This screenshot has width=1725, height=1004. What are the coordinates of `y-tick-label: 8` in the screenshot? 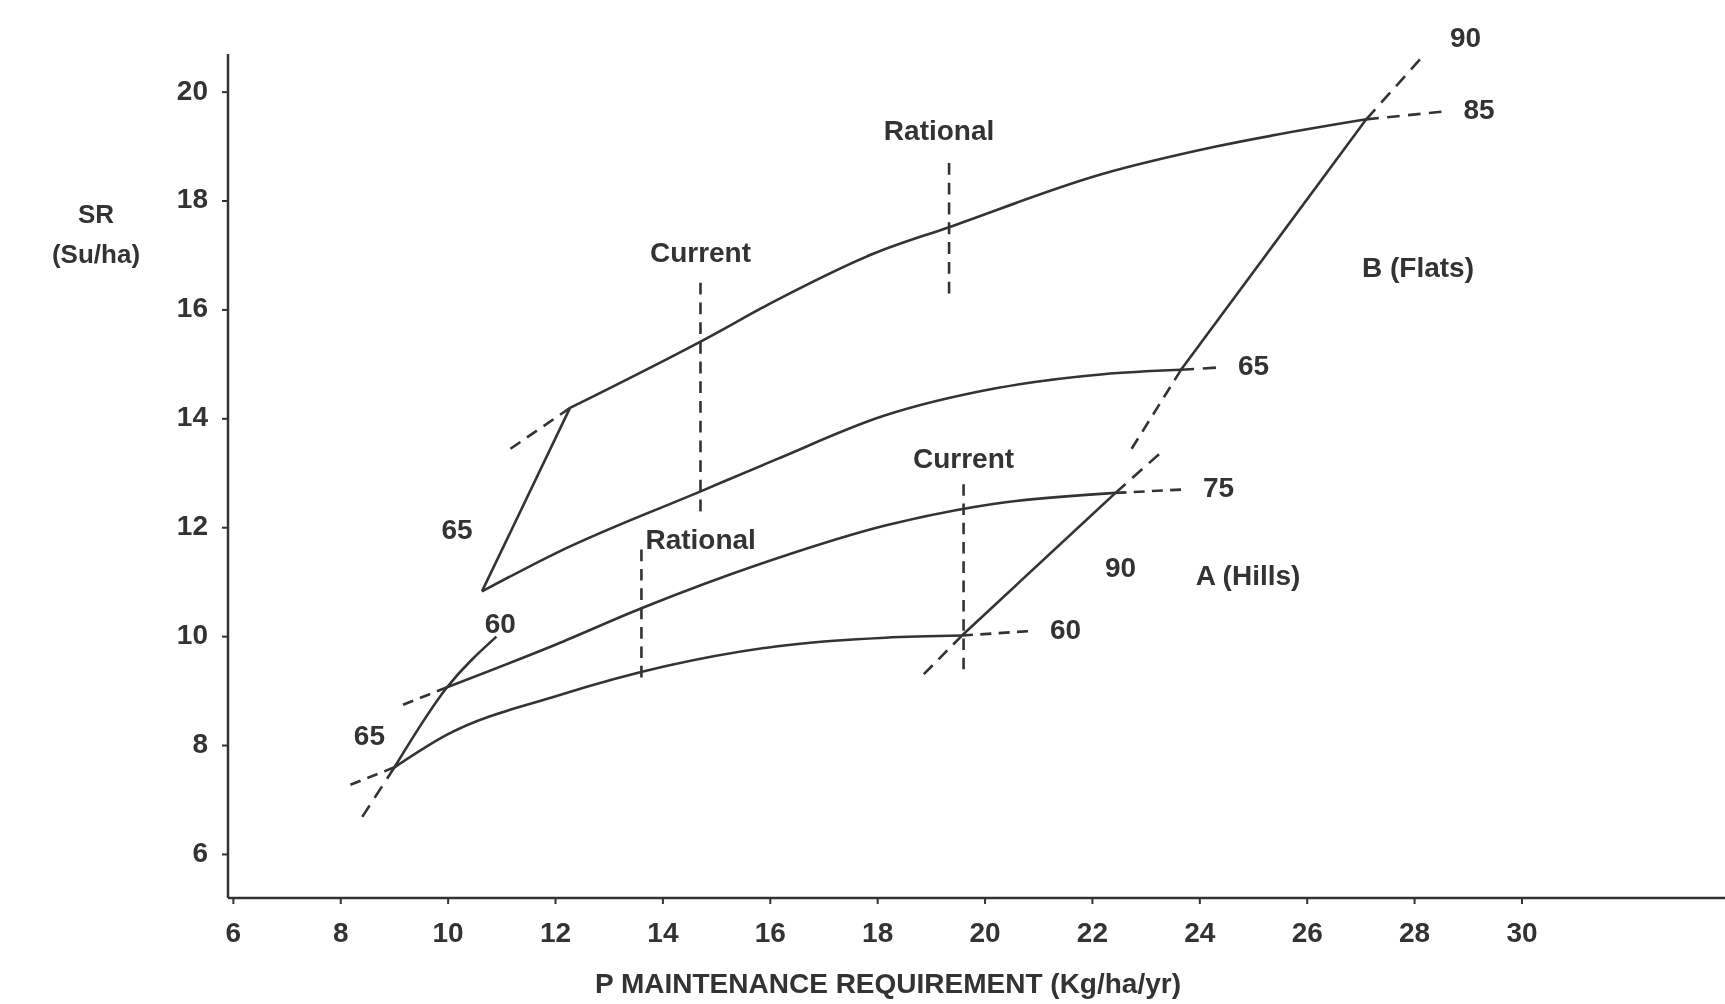 It's located at (200, 743).